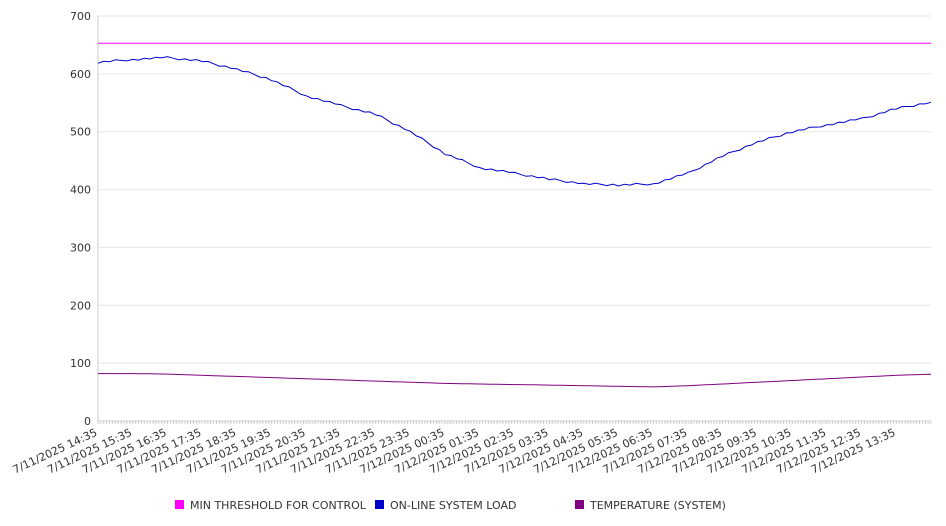 The width and height of the screenshot is (946, 526). What do you see at coordinates (80, 219) in the screenshot?
I see `y-axis-ticks: 0 100 200 300 400 500 600 700` at bounding box center [80, 219].